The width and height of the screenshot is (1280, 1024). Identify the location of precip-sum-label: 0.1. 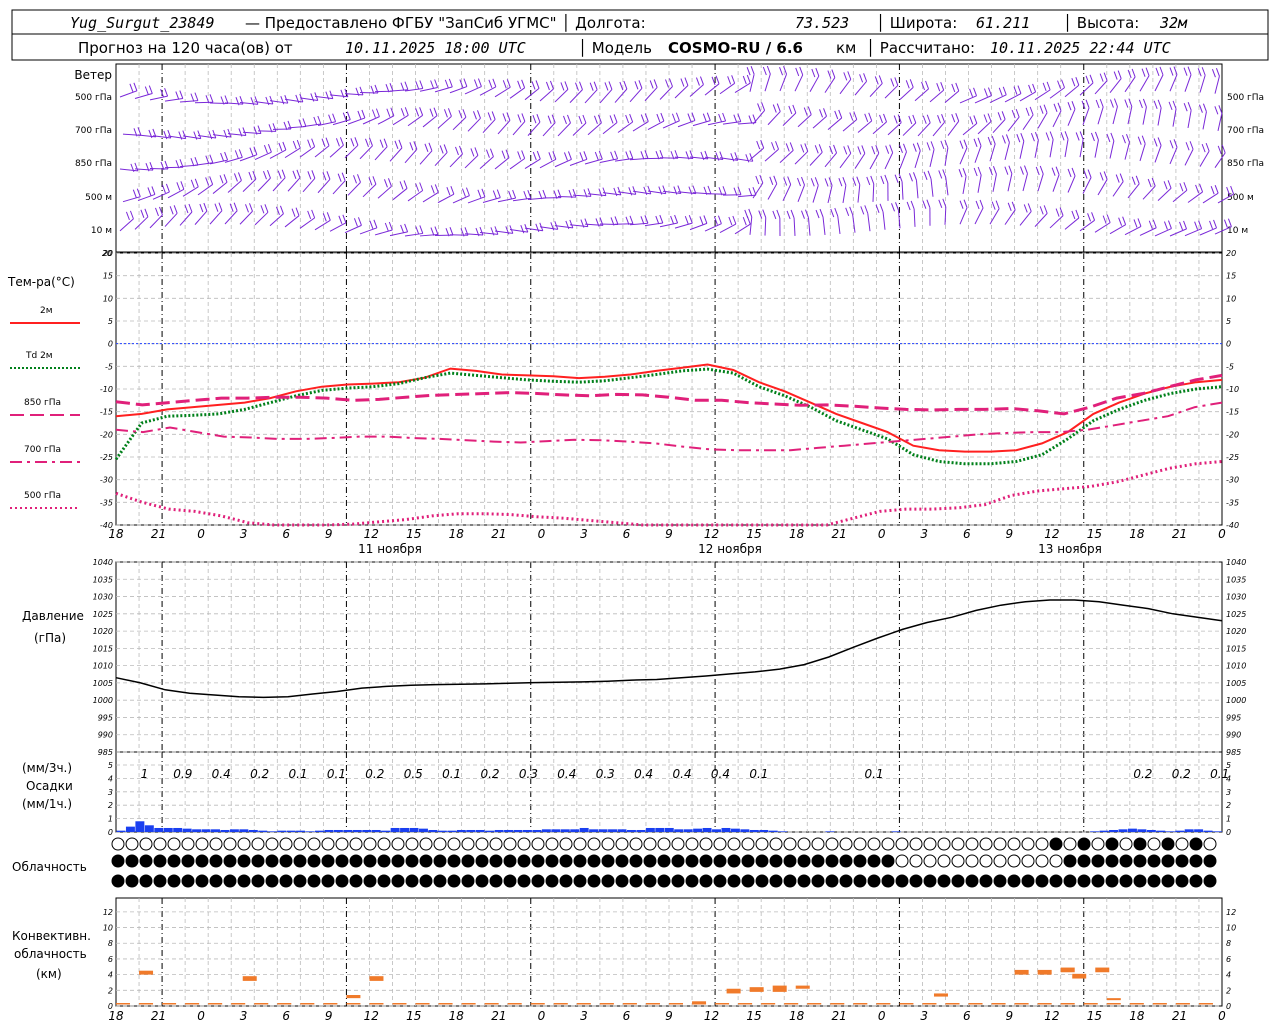
(297, 774).